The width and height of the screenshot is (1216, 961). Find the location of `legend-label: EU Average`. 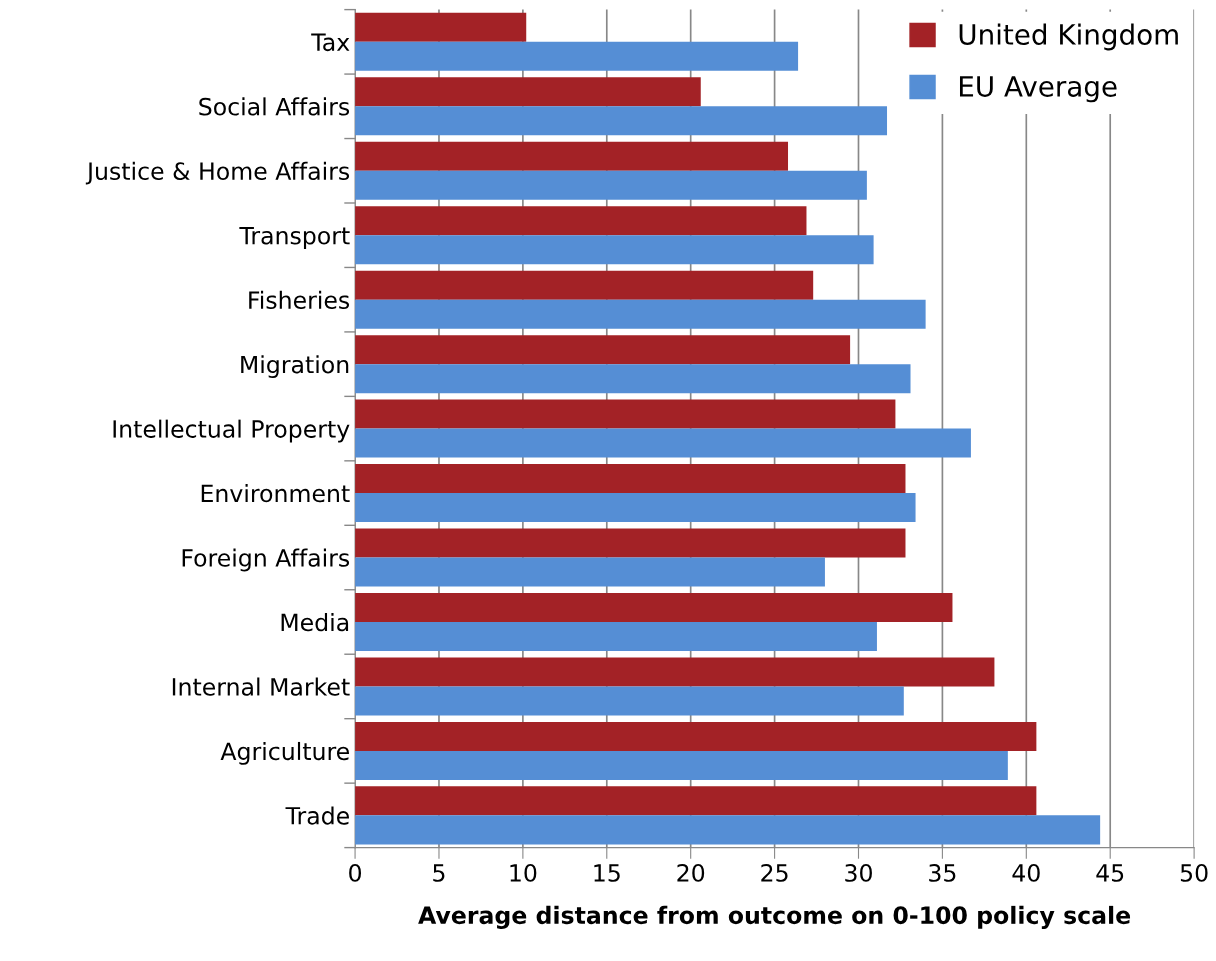

legend-label: EU Average is located at coordinates (1038, 89).